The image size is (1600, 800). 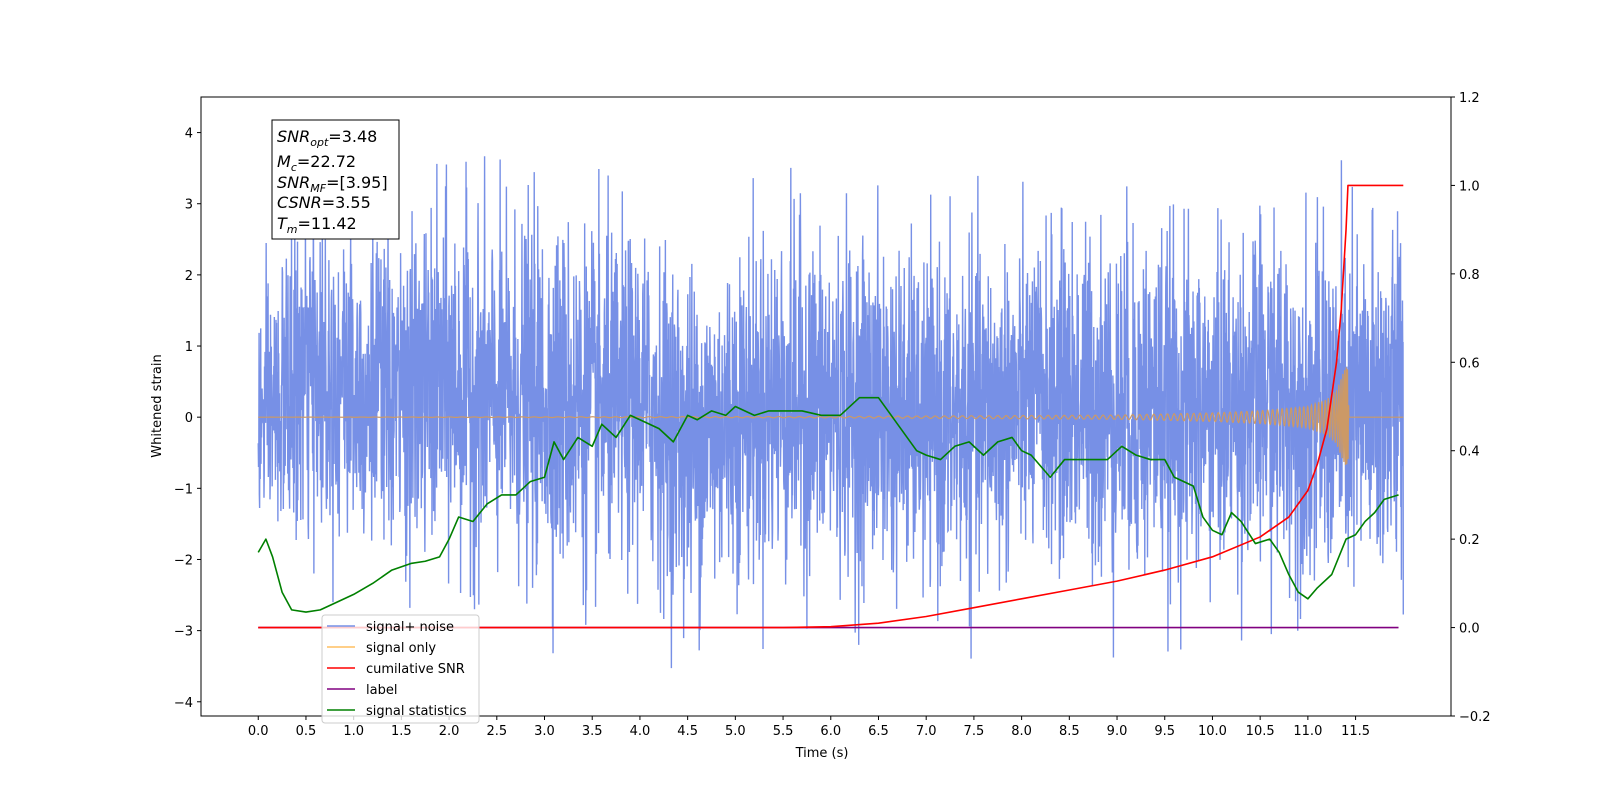 I want to click on y-tick-label: 4, so click(x=189, y=134).